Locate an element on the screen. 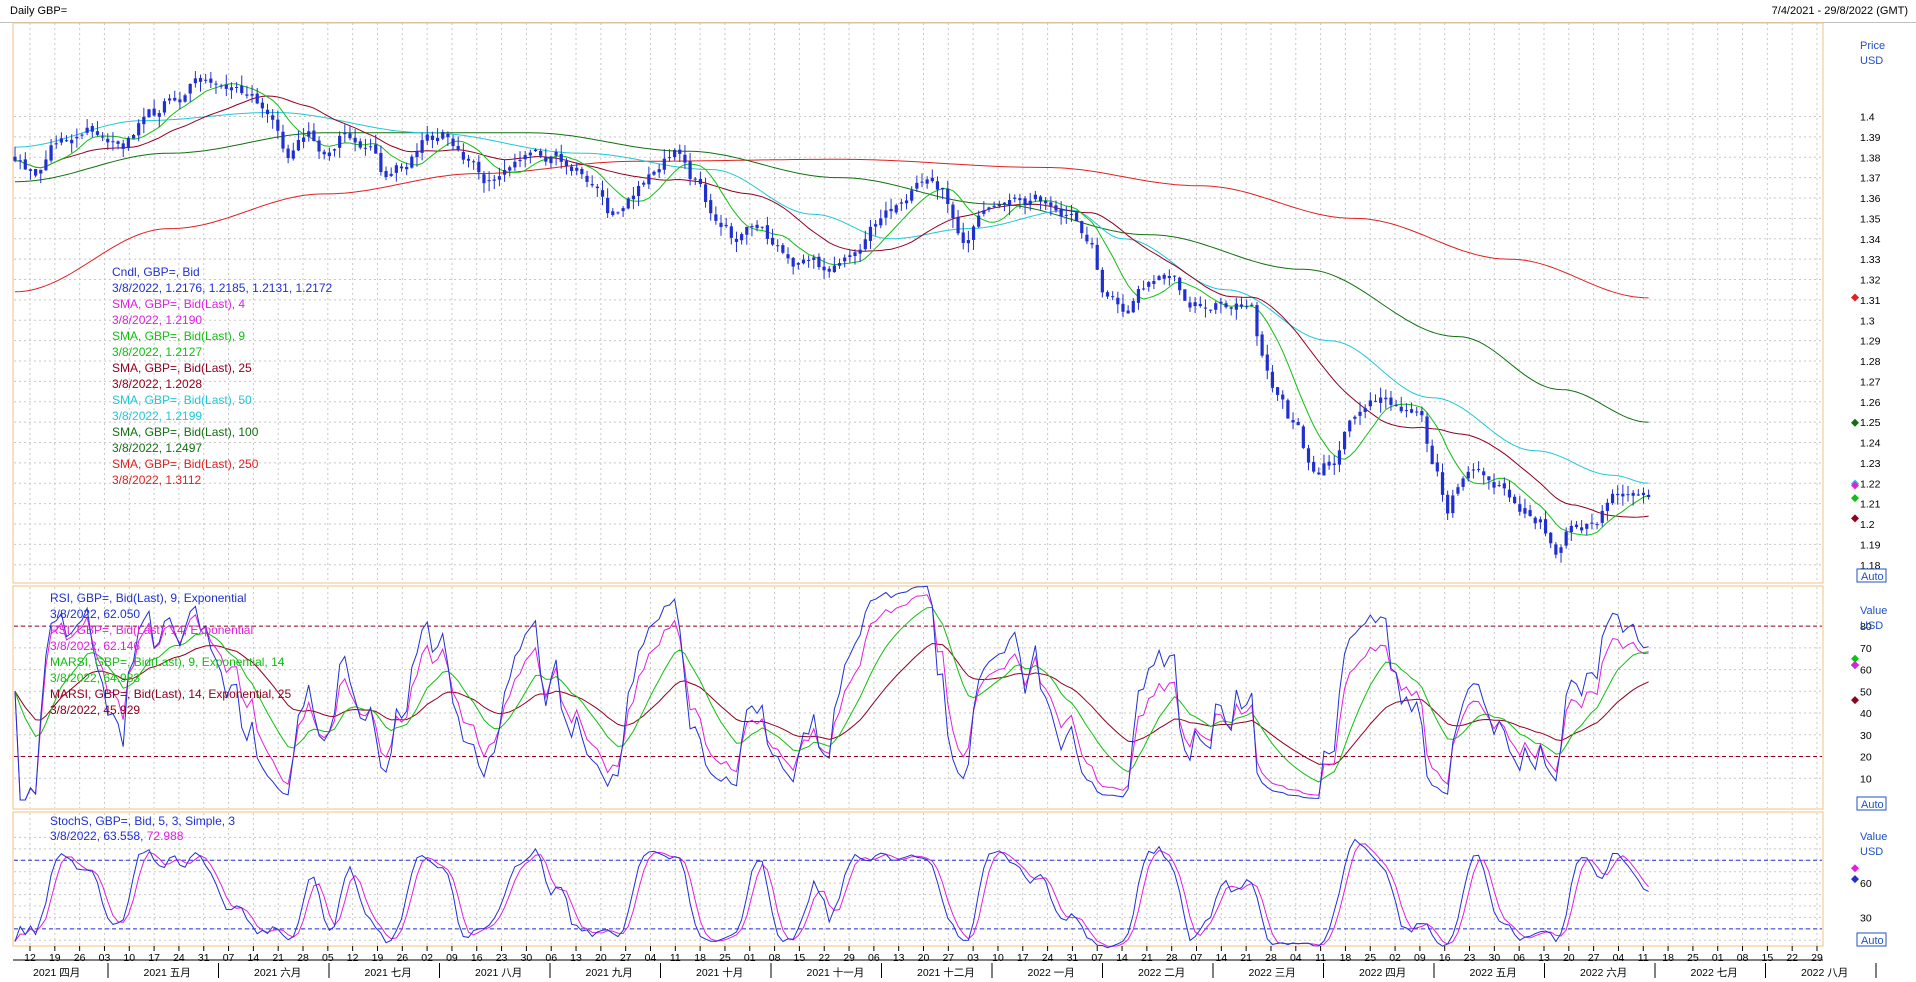 This screenshot has width=1916, height=982. price-tick-label: 1.21 is located at coordinates (1870, 505).